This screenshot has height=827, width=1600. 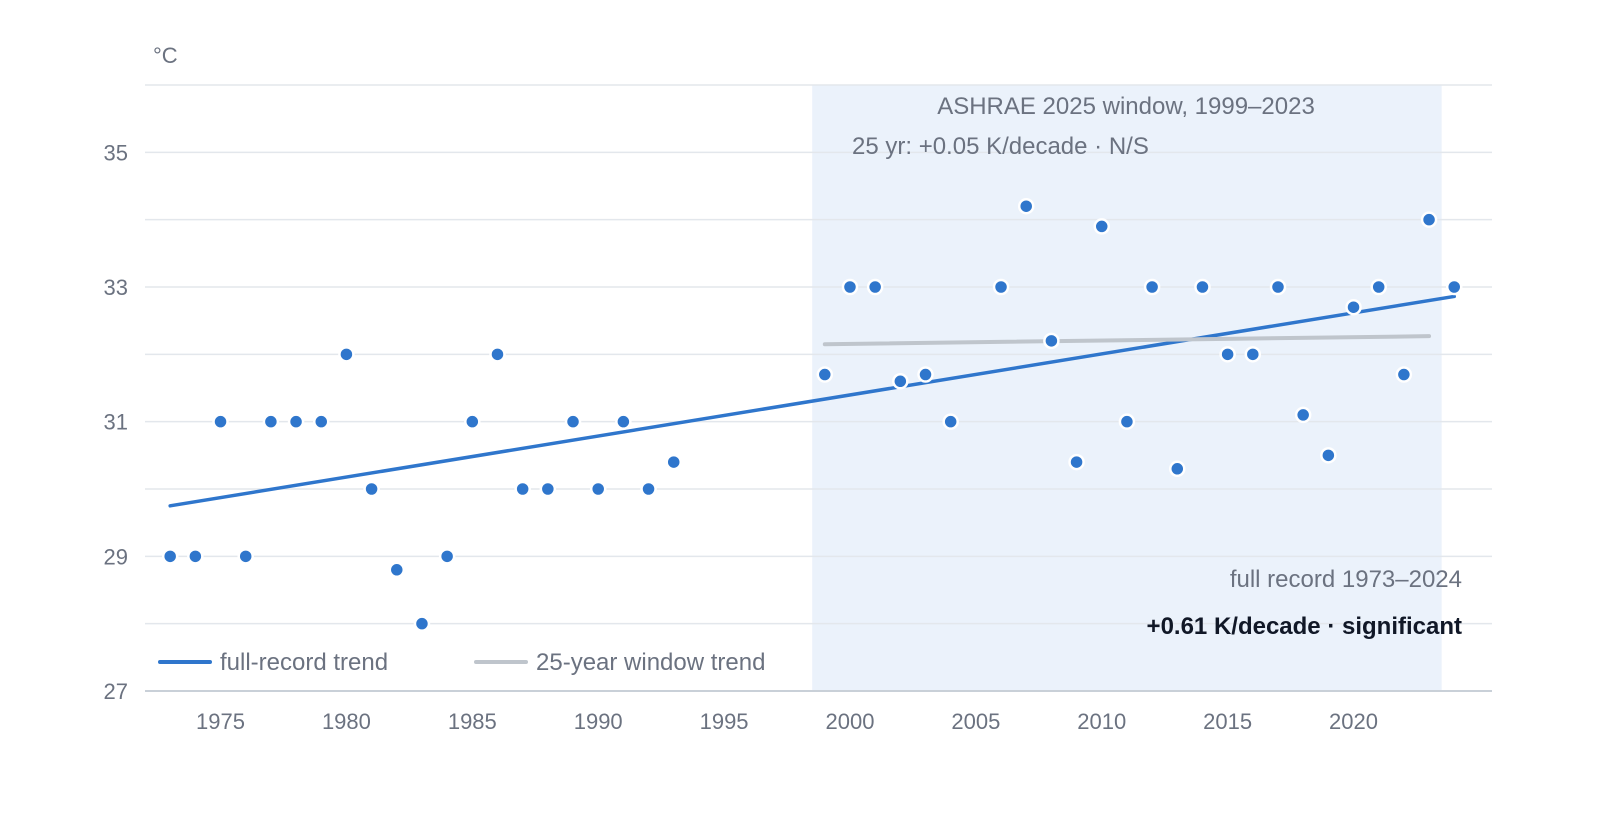 What do you see at coordinates (724, 721) in the screenshot?
I see `x-tick-label: 1995` at bounding box center [724, 721].